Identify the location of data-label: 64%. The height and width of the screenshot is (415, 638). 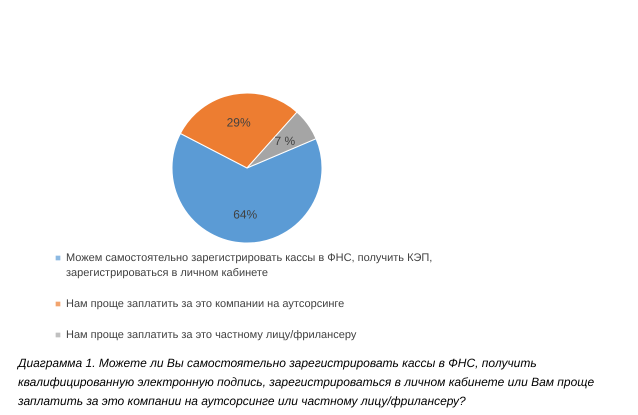
(245, 214).